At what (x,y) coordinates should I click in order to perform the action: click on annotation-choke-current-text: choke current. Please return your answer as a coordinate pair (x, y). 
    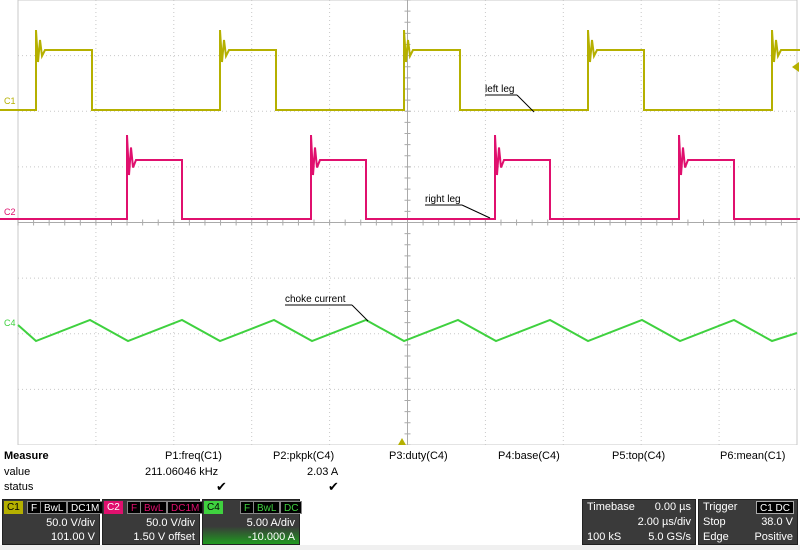
    Looking at the image, I should click on (315, 299).